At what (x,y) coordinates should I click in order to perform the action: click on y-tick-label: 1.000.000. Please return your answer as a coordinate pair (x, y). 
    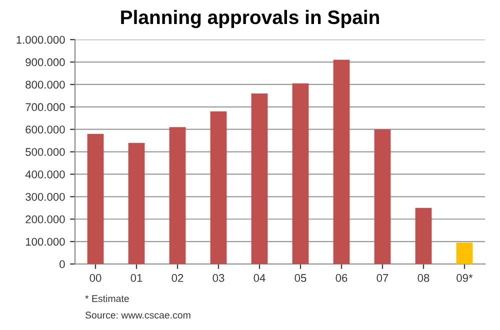
    Looking at the image, I should click on (40, 40).